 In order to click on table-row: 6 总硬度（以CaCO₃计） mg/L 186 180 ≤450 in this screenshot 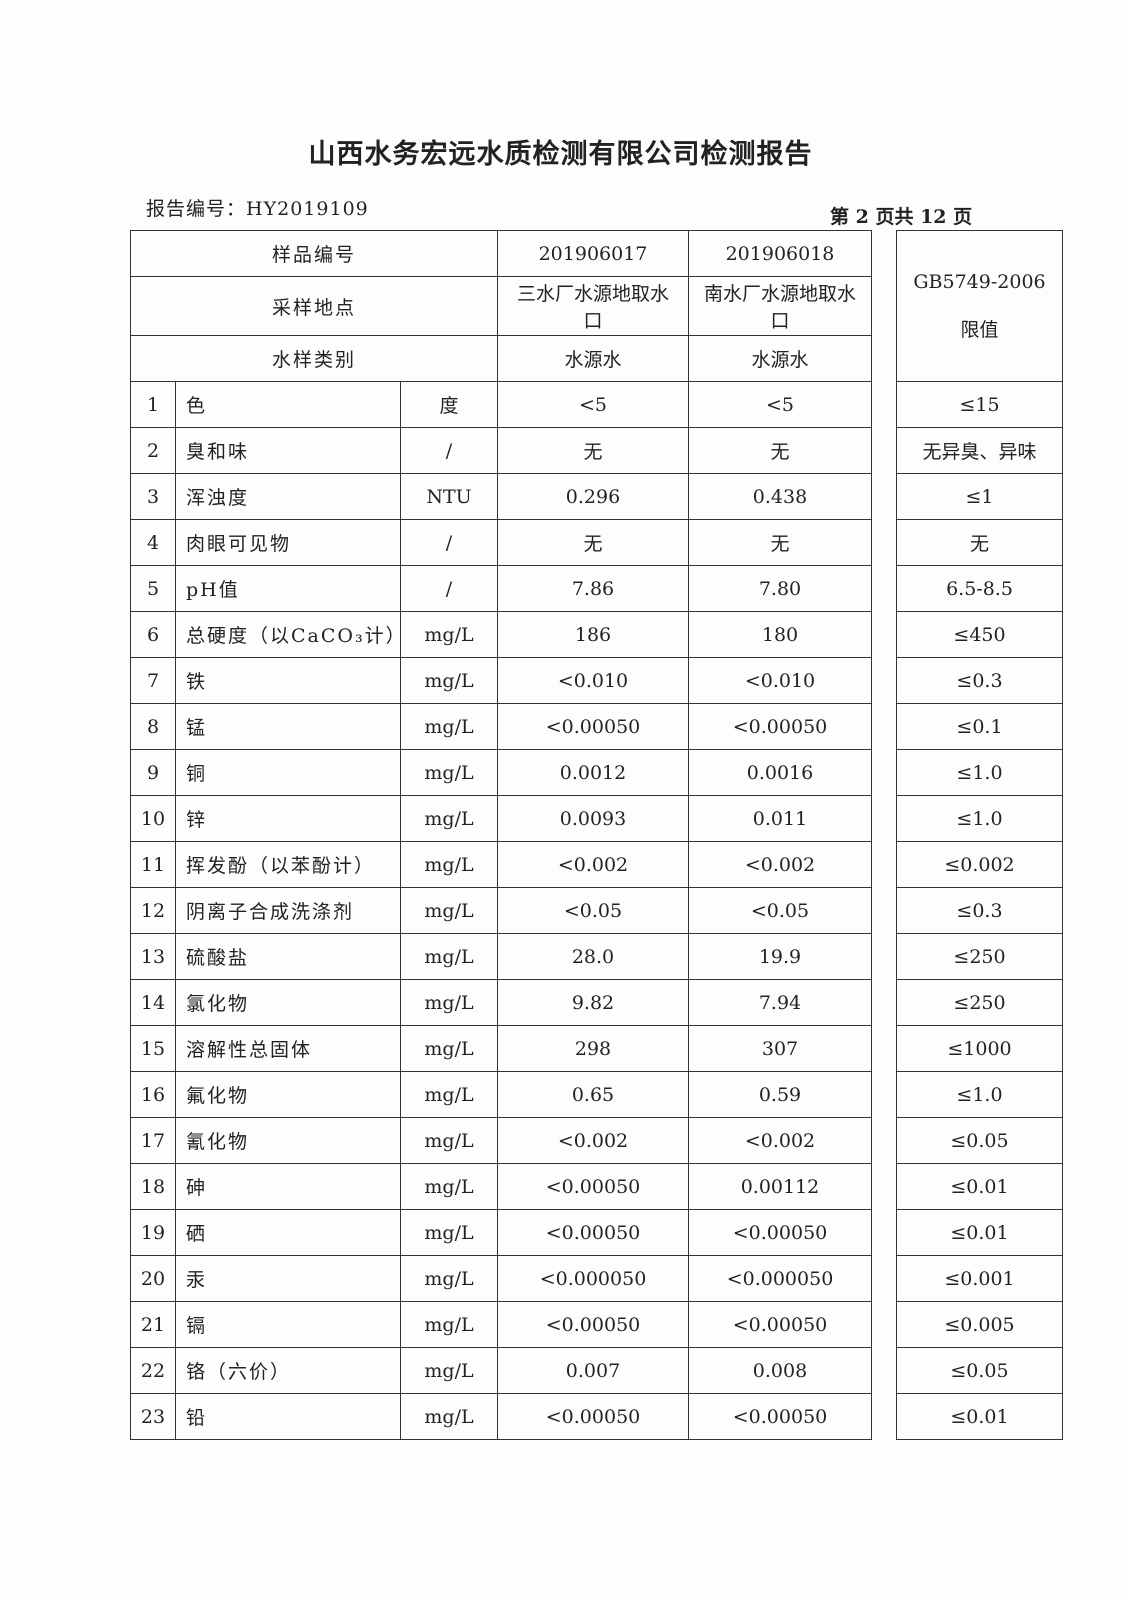, I will do `click(596, 634)`.